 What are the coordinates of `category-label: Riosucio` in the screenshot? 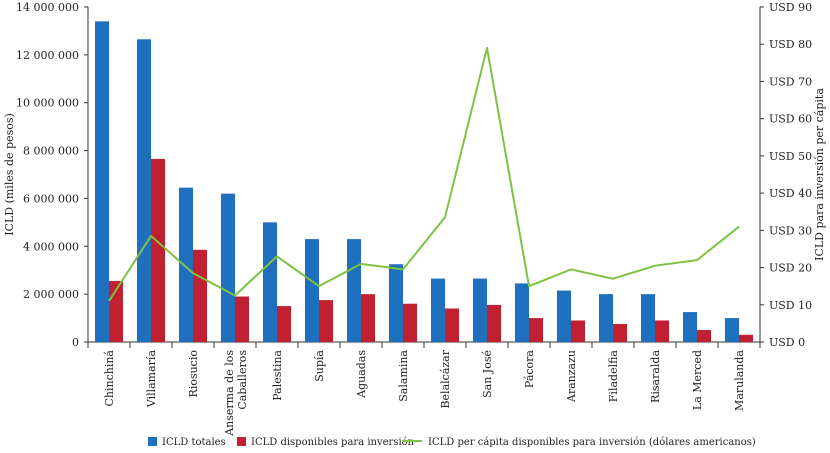 It's located at (193, 374).